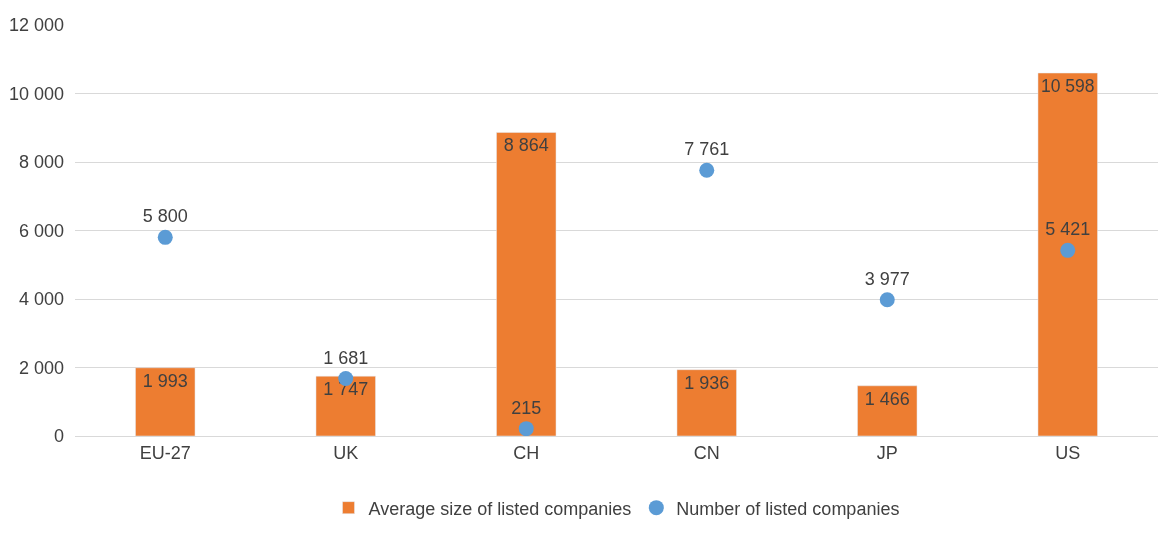 The height and width of the screenshot is (536, 1168). I want to click on y-tick-label: 6 000, so click(41, 230).